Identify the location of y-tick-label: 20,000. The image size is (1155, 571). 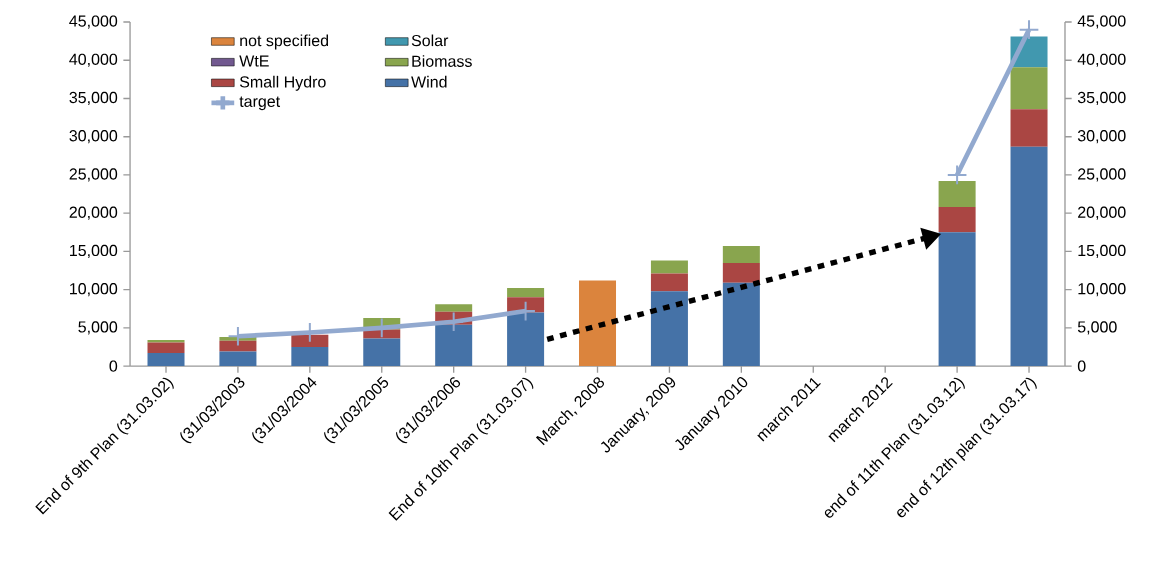
(1102, 213).